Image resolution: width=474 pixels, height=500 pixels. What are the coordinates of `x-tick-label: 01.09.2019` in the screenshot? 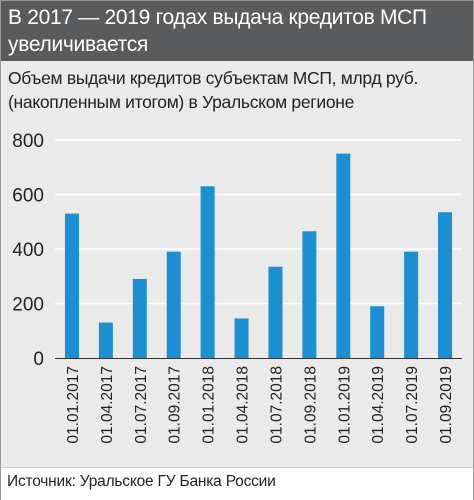 It's located at (446, 405).